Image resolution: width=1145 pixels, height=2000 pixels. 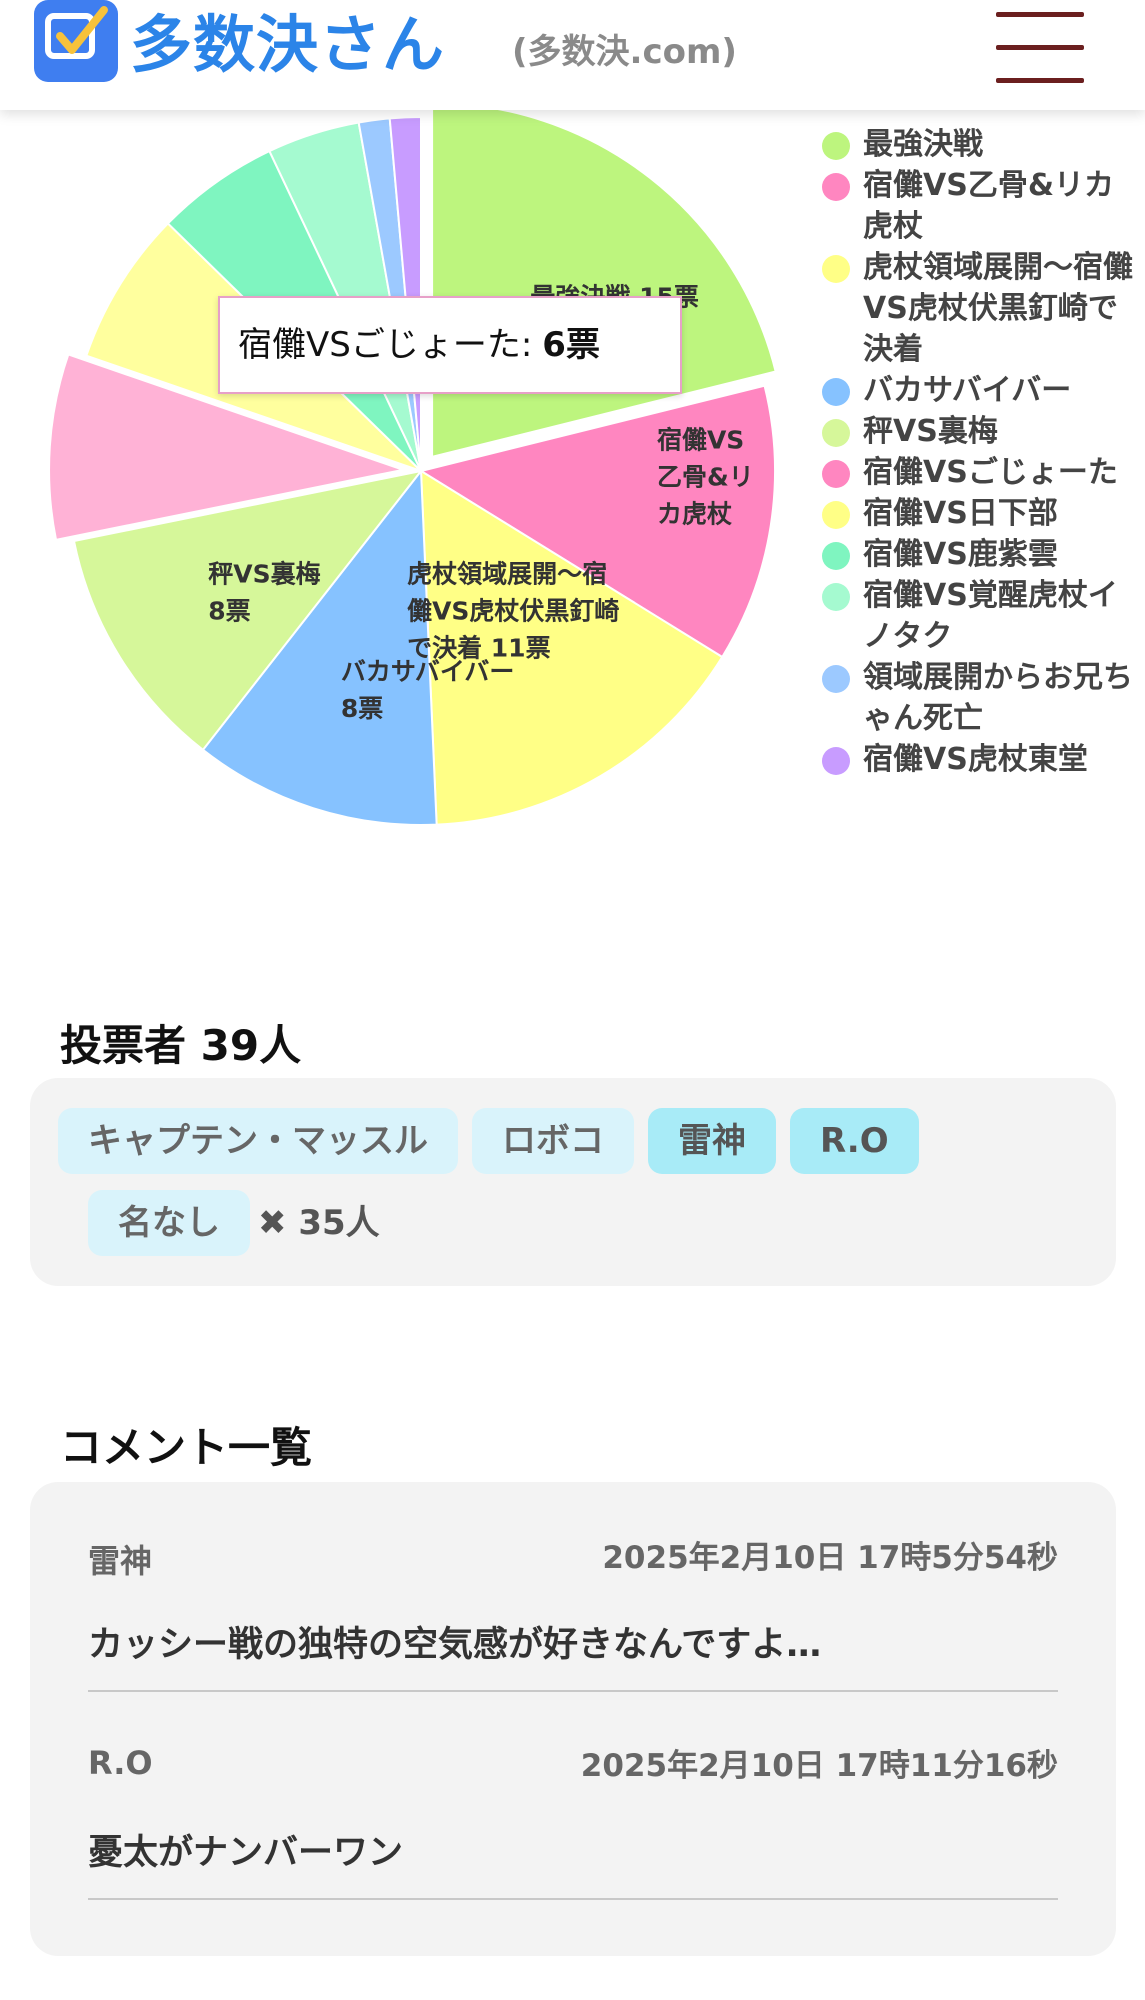 I want to click on logo-graphic, so click(x=76, y=32).